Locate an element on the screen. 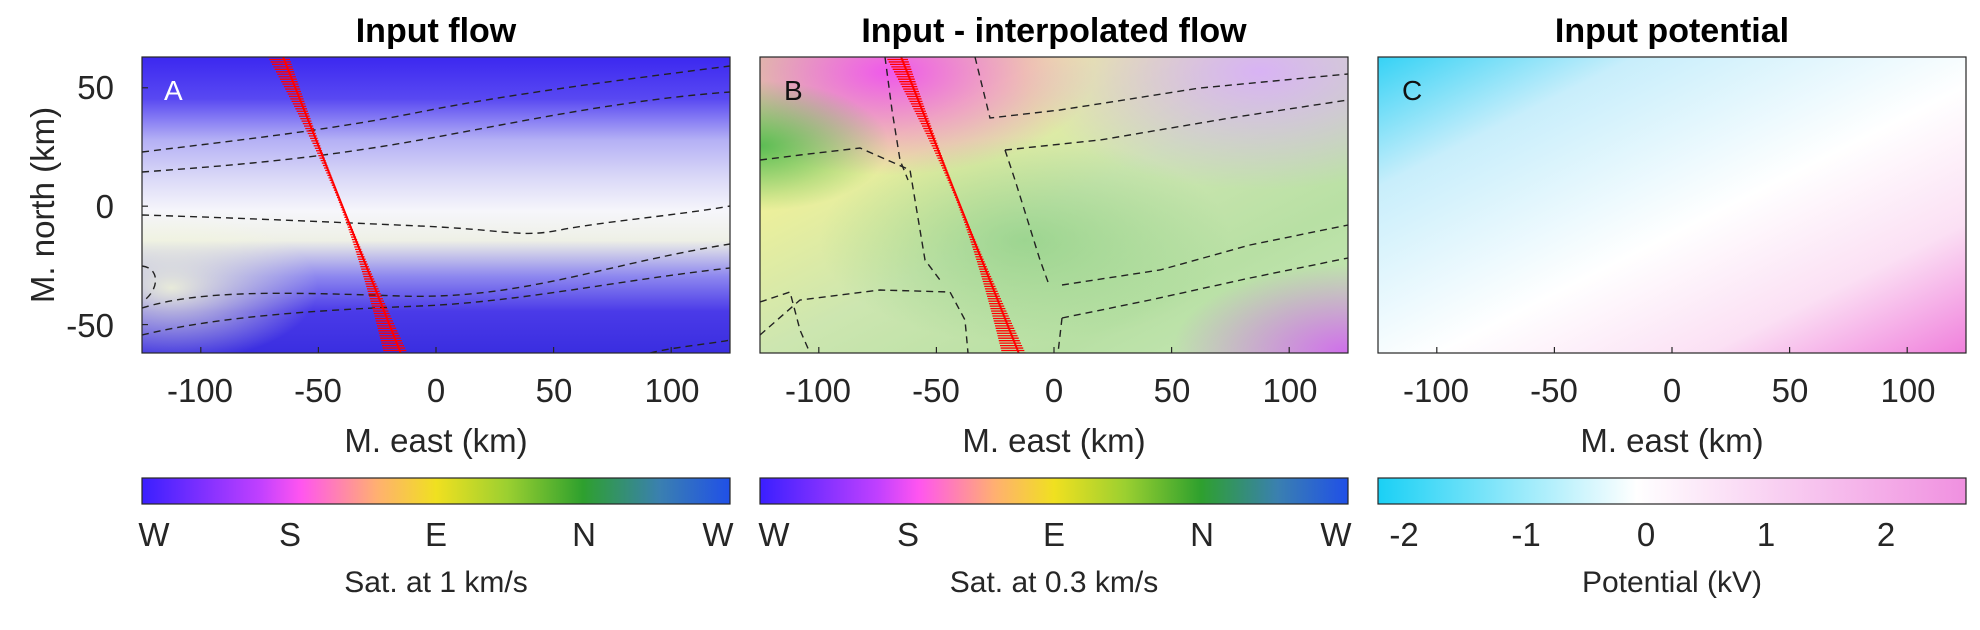 The width and height of the screenshot is (1980, 630). panel-b-colorbar-ticks: W S E N W is located at coordinates (1055, 534).